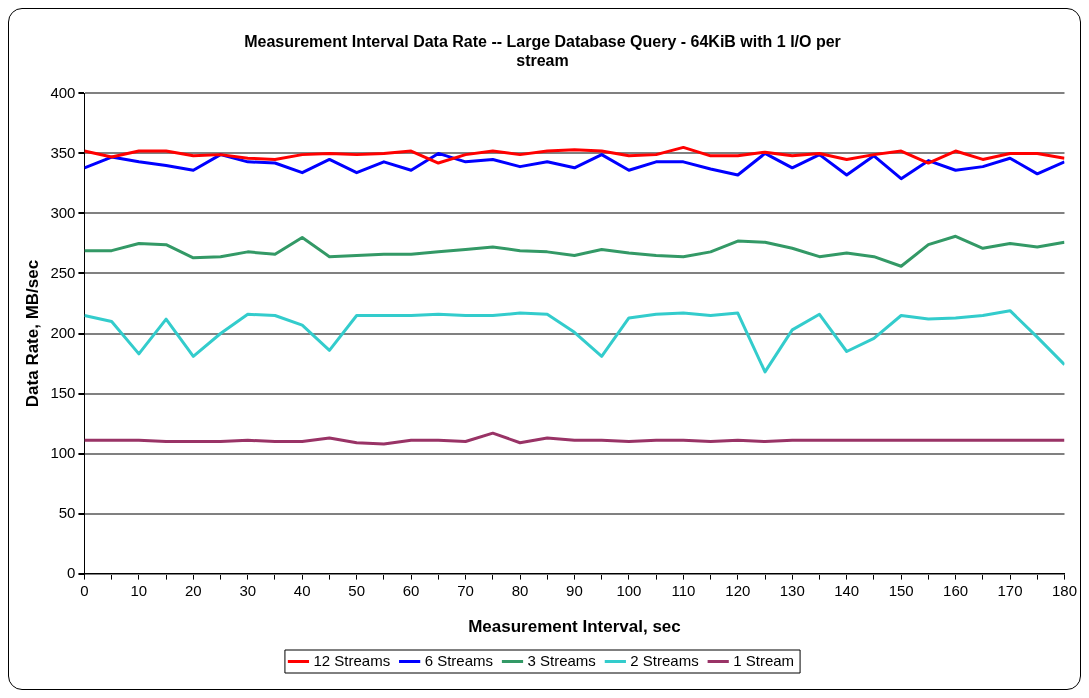  What do you see at coordinates (458, 660) in the screenshot?
I see `legend-label: 6 Streams` at bounding box center [458, 660].